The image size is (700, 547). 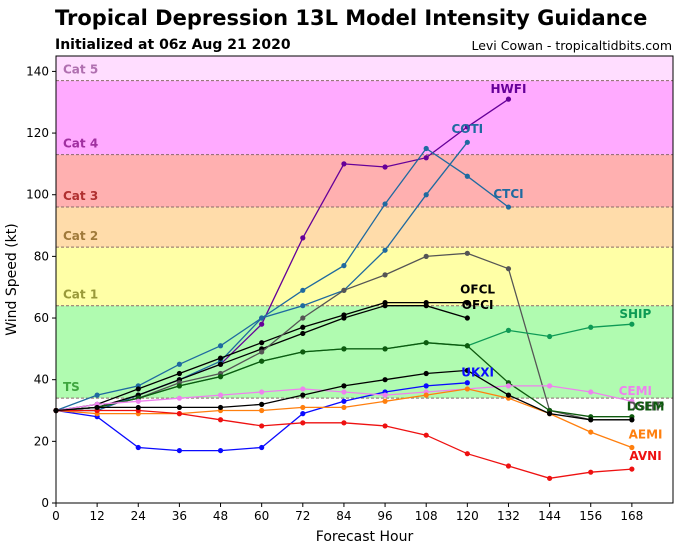 I want to click on band-label-cat-5: Cat 5, so click(x=80, y=70).